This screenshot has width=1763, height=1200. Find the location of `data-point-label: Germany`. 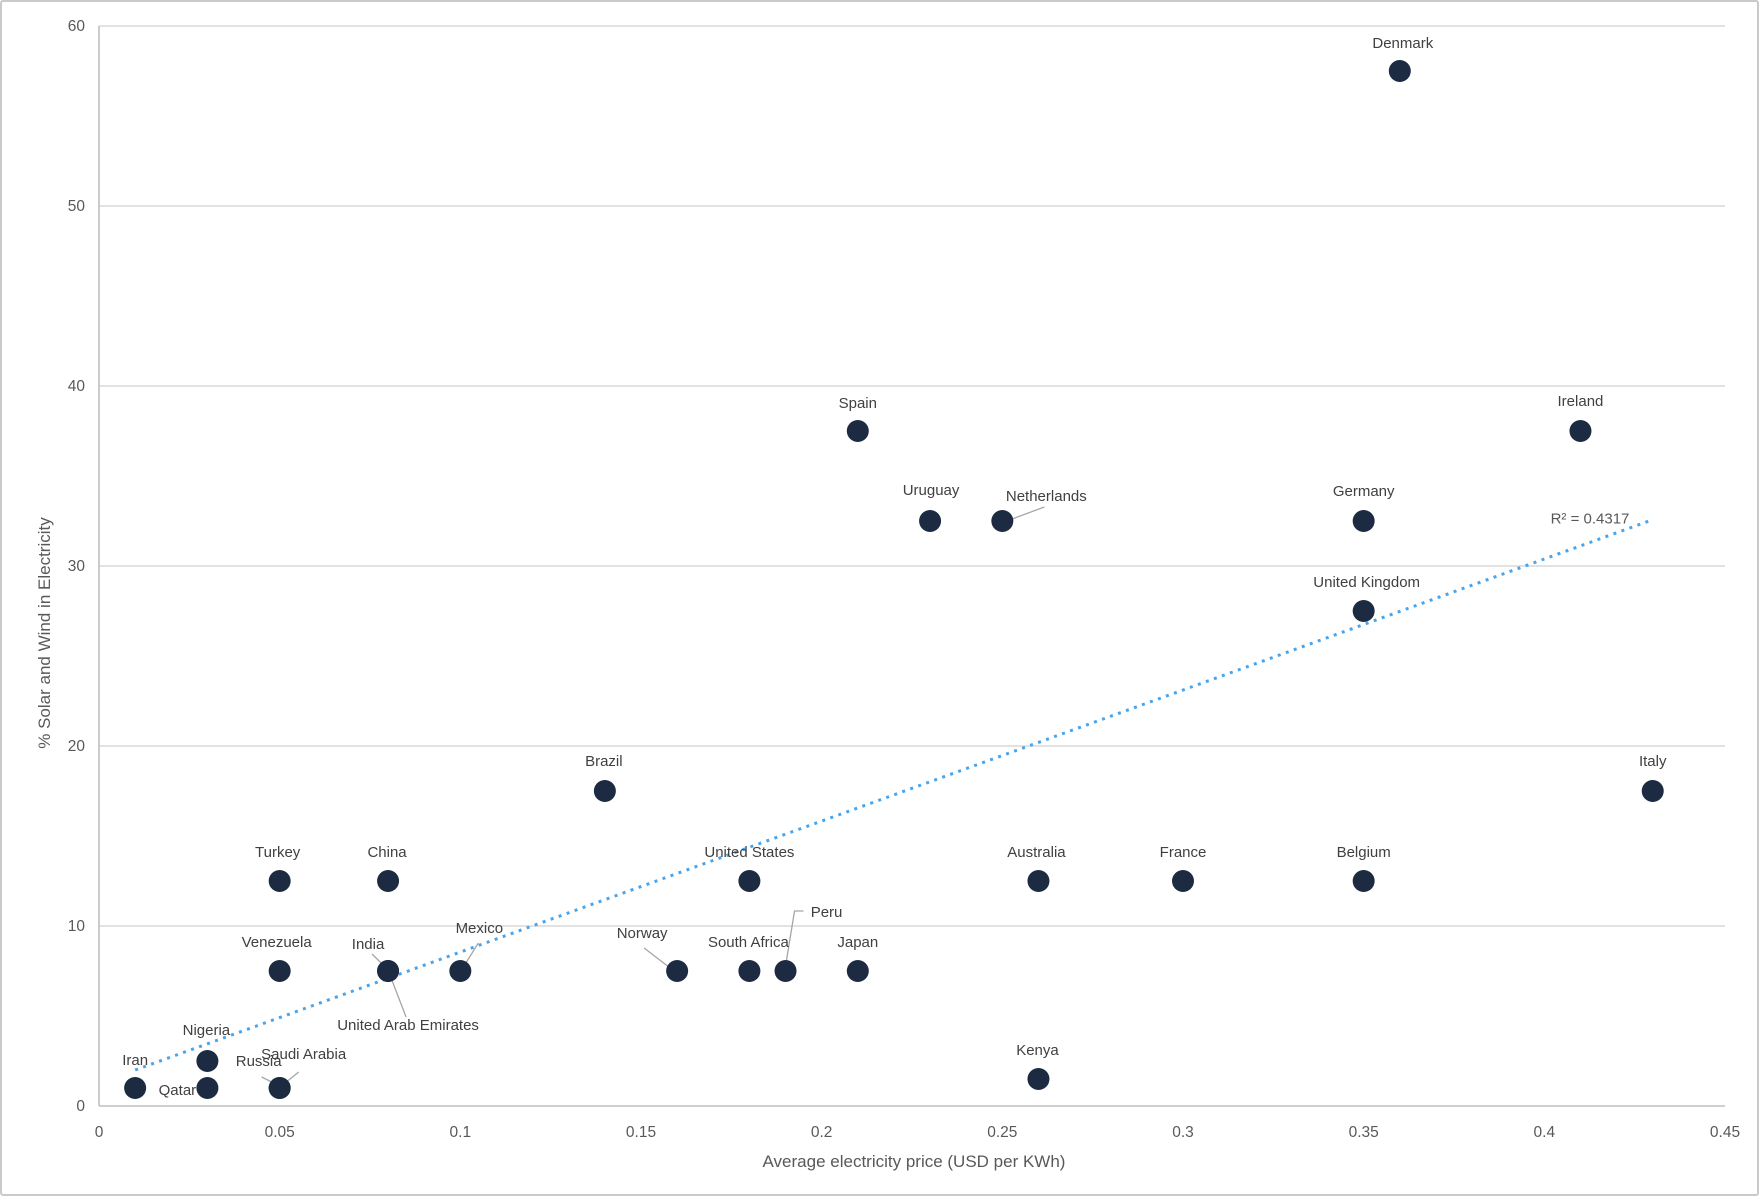

data-point-label: Germany is located at coordinates (1364, 491).